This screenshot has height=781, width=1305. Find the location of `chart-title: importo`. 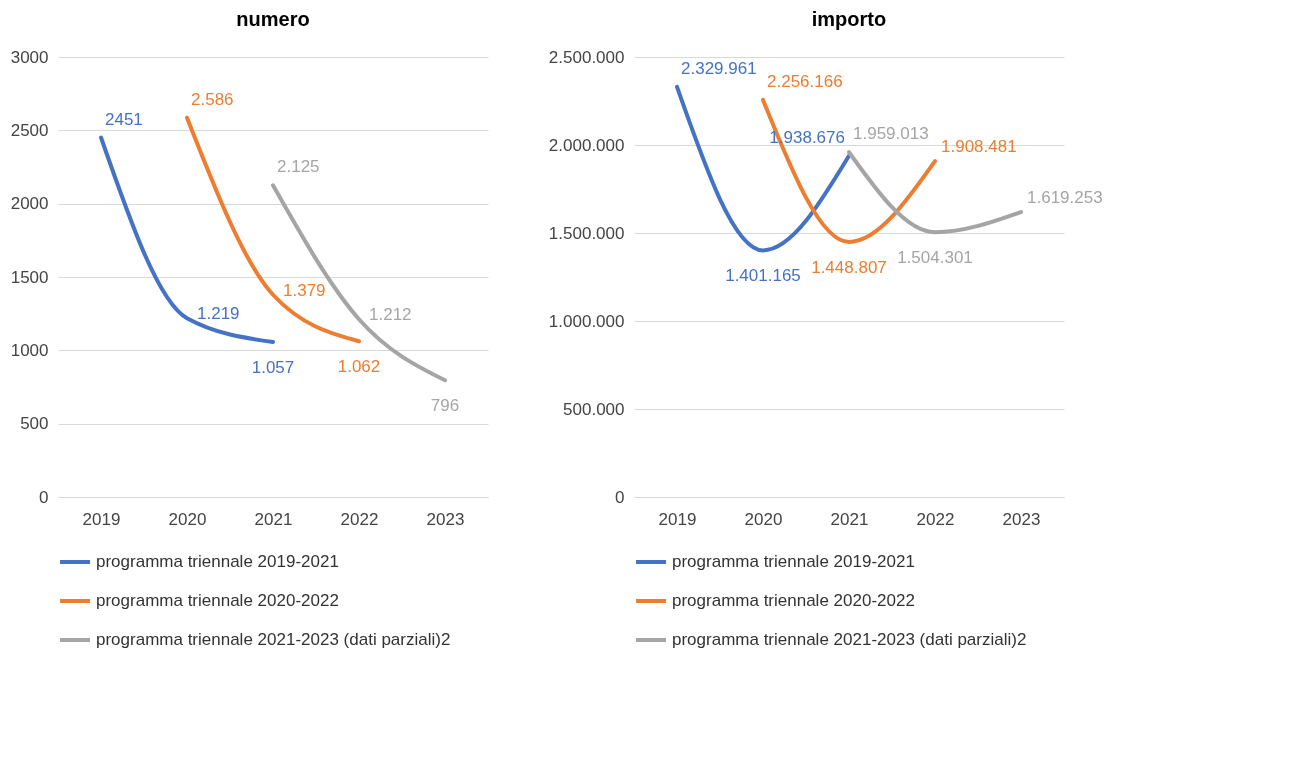

chart-title: importo is located at coordinates (849, 19).